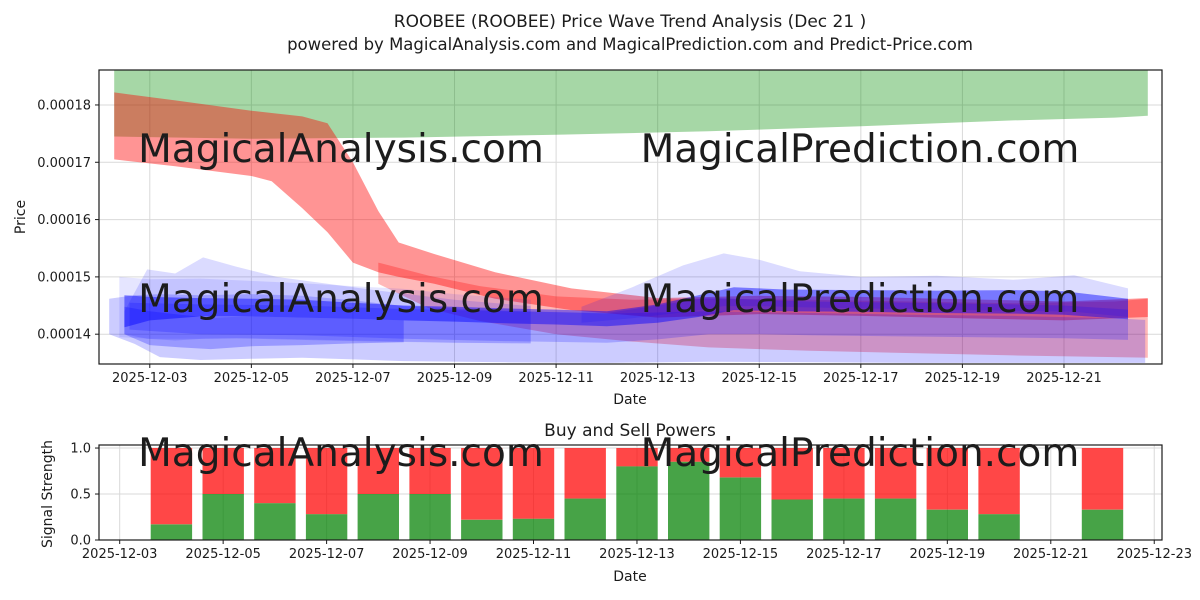 The height and width of the screenshot is (600, 1200). What do you see at coordinates (21, 217) in the screenshot?
I see `price-axis-label: Price` at bounding box center [21, 217].